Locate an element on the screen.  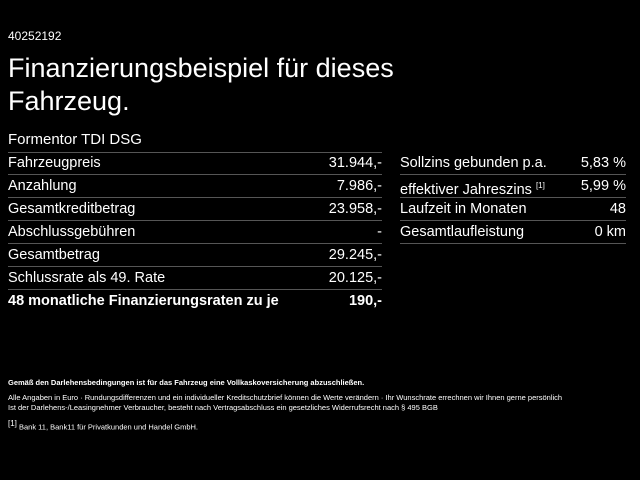
row-label: Gesamtbetrag is located at coordinates (54, 255).